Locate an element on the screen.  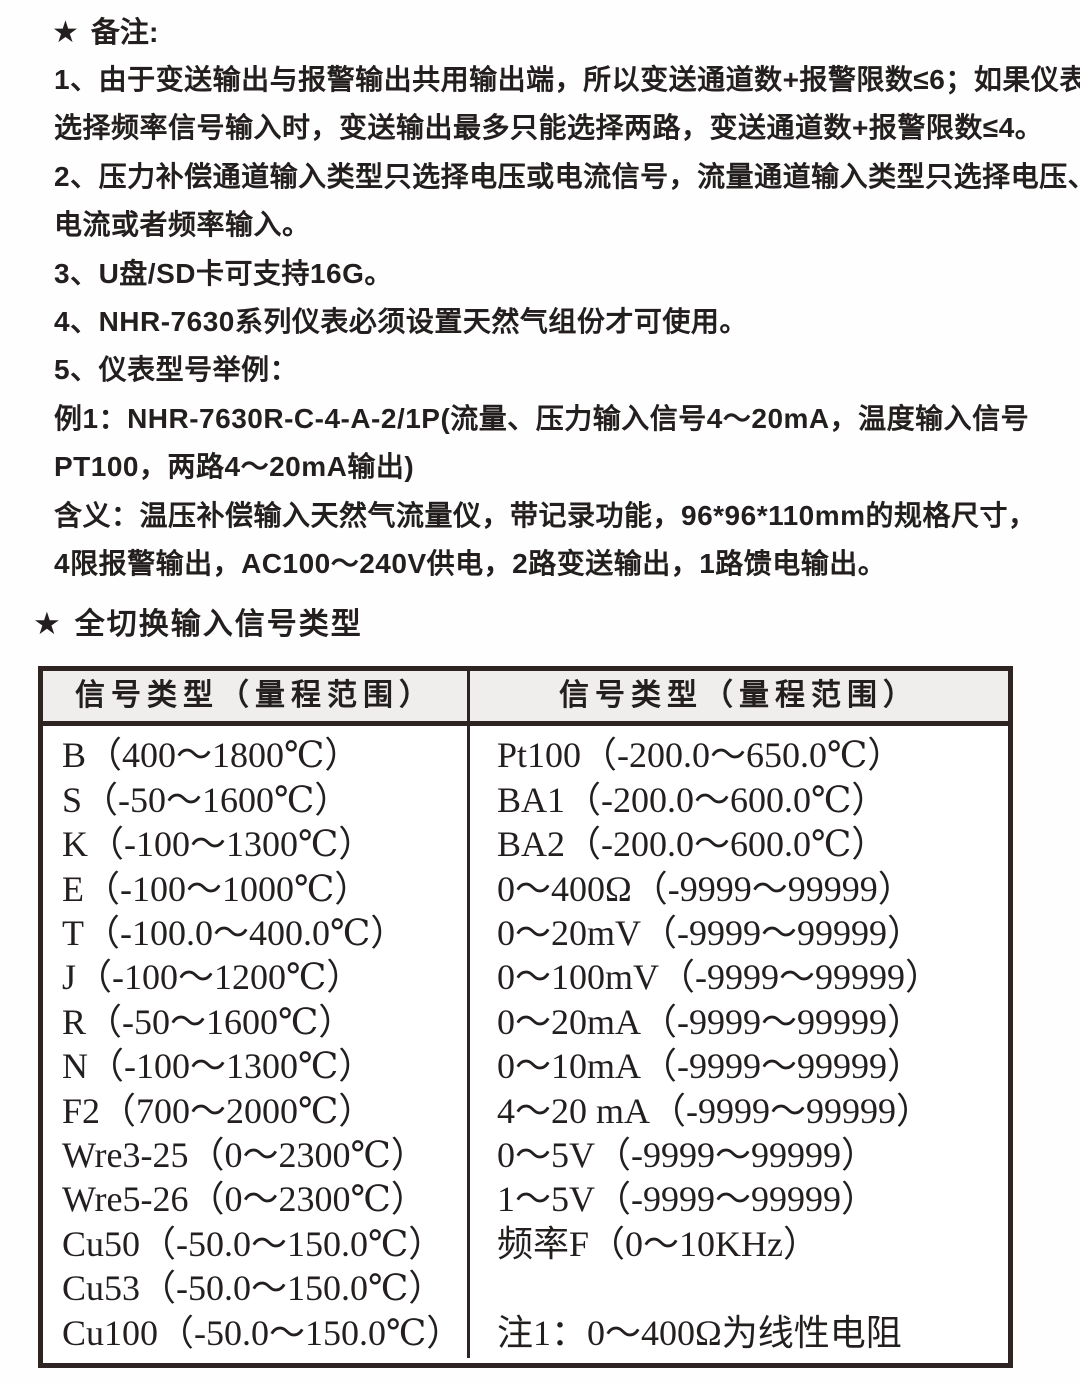
notes-heading: ★ 备注: is located at coordinates (566, 28).